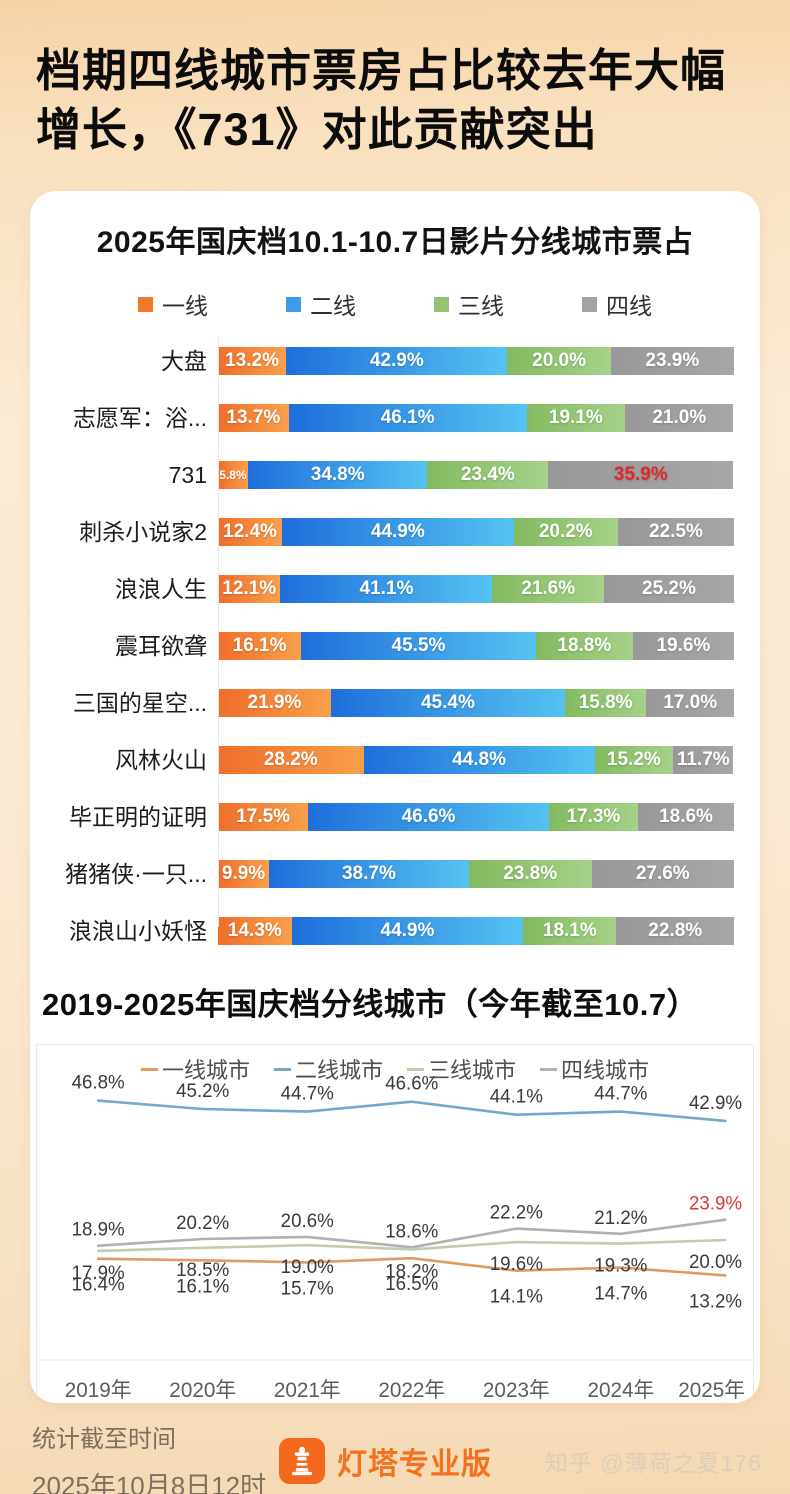 The height and width of the screenshot is (1494, 790). What do you see at coordinates (715, 1102) in the screenshot?
I see `data-label-二线城市: 42.9%` at bounding box center [715, 1102].